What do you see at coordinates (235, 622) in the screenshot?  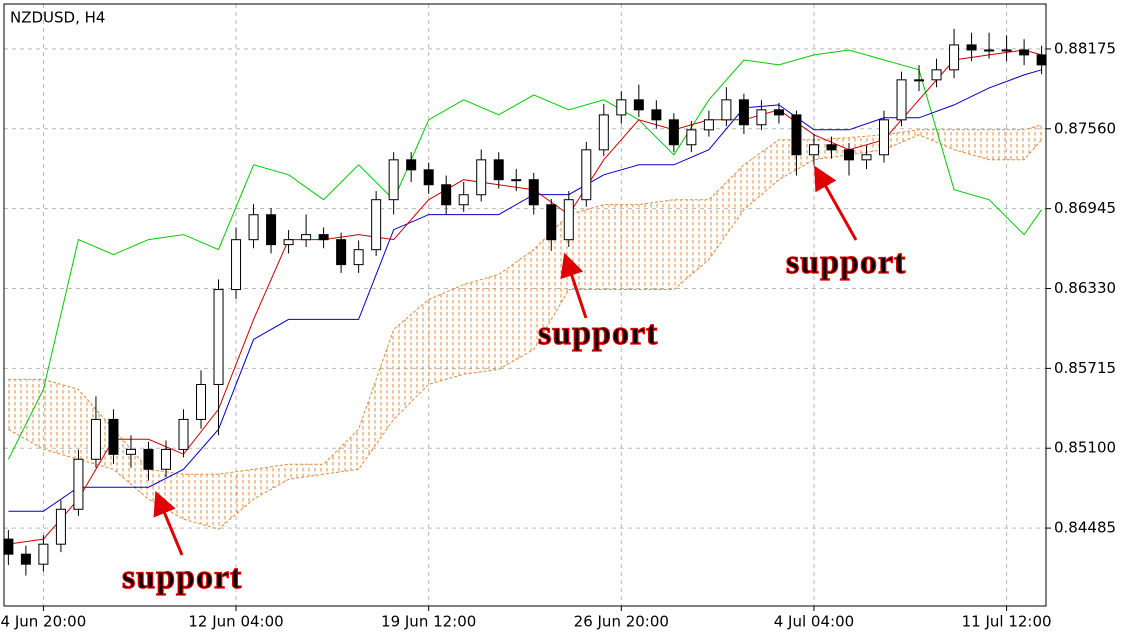 I see `x-tick-label: 12 Jun 04:00` at bounding box center [235, 622].